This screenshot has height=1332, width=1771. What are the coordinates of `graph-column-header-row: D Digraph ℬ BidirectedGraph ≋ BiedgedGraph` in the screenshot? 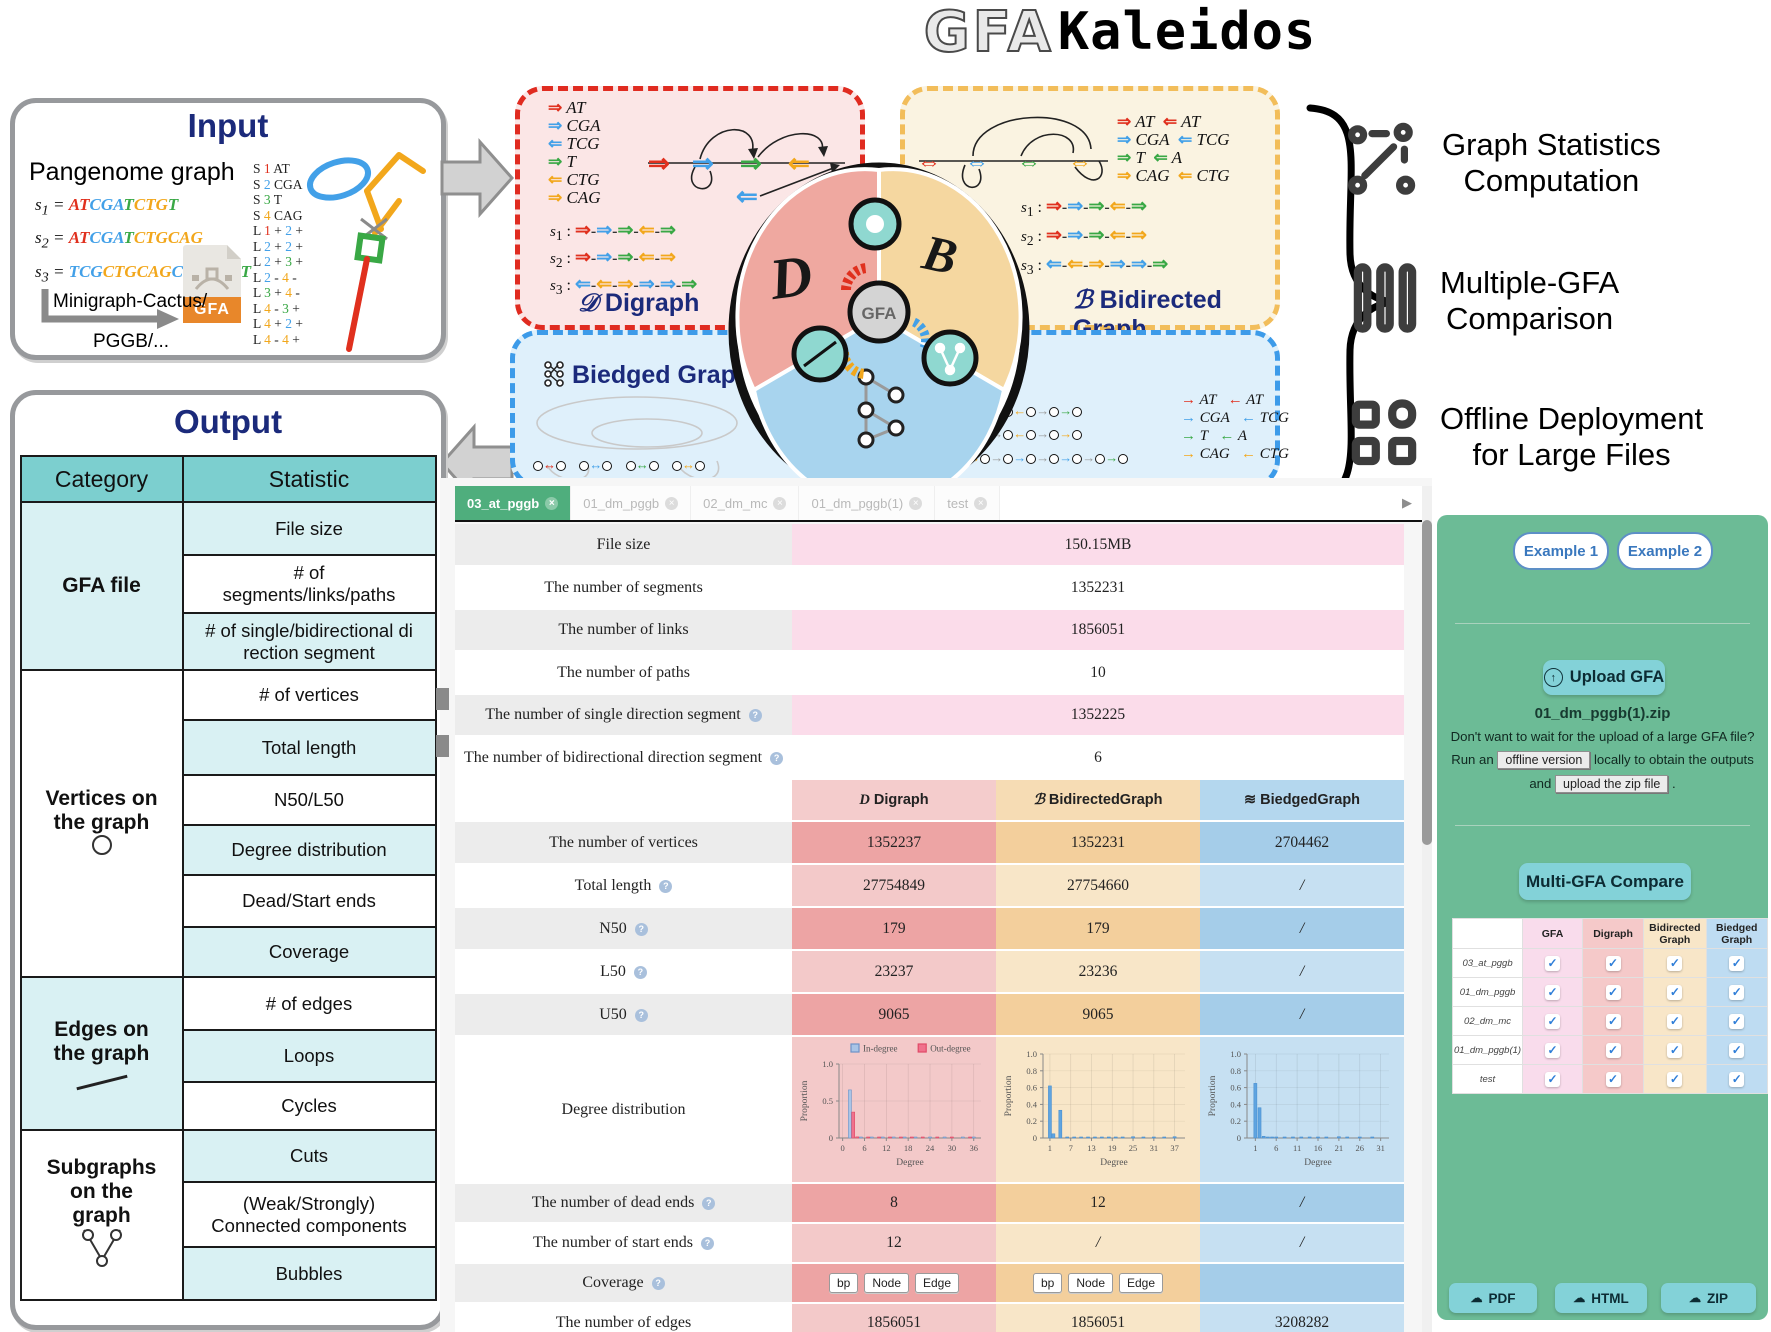 It's located at (929, 800).